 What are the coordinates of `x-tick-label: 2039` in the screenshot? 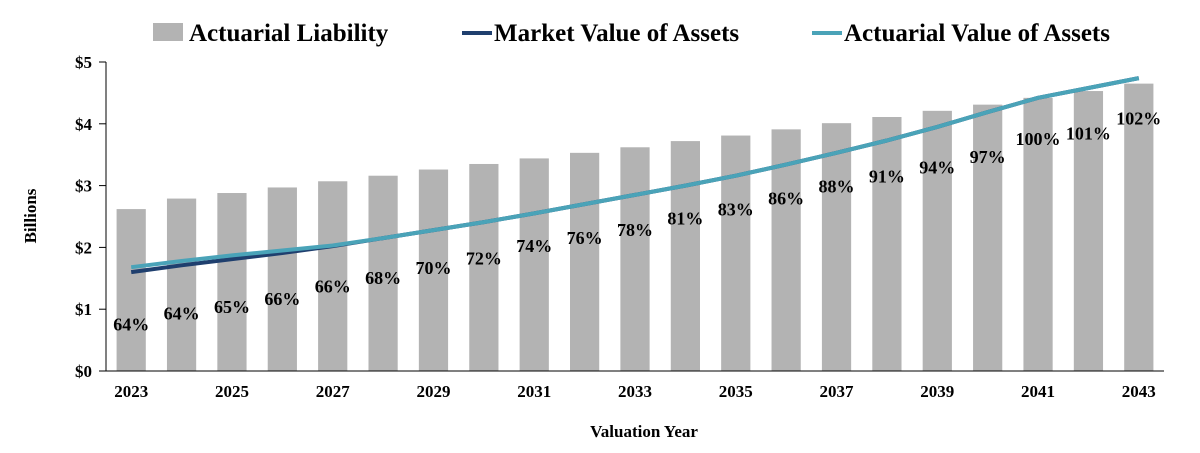 It's located at (937, 391).